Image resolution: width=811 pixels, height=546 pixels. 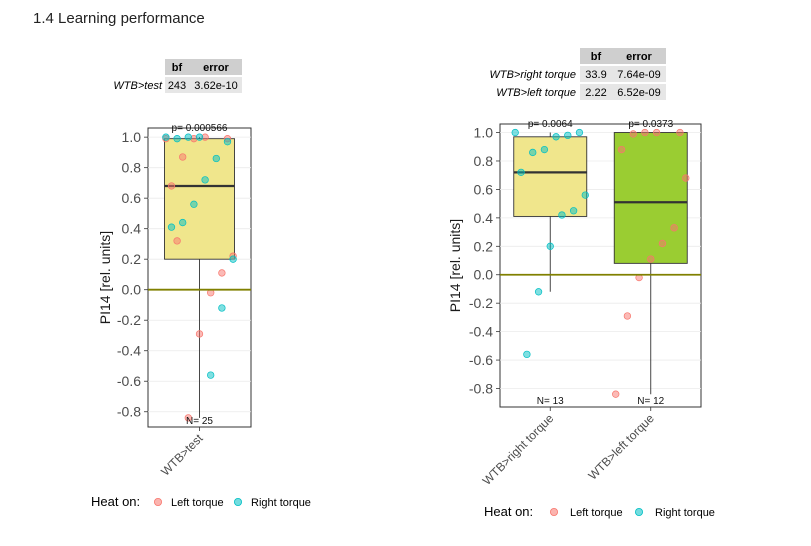 I want to click on table-row-label: WTB>right torque, so click(x=532, y=75).